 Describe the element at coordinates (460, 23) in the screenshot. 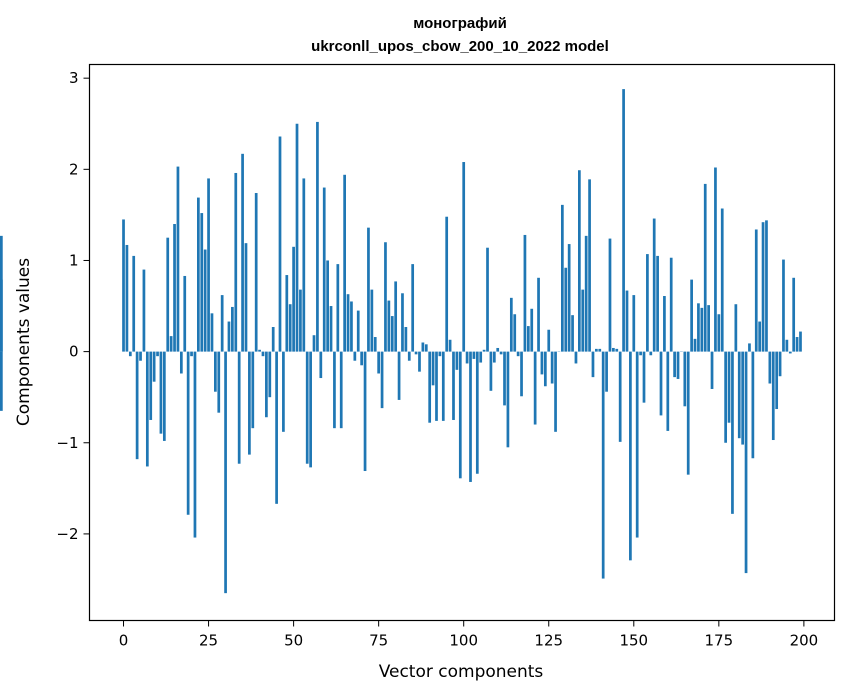

I see `chart-title: монографий` at that location.